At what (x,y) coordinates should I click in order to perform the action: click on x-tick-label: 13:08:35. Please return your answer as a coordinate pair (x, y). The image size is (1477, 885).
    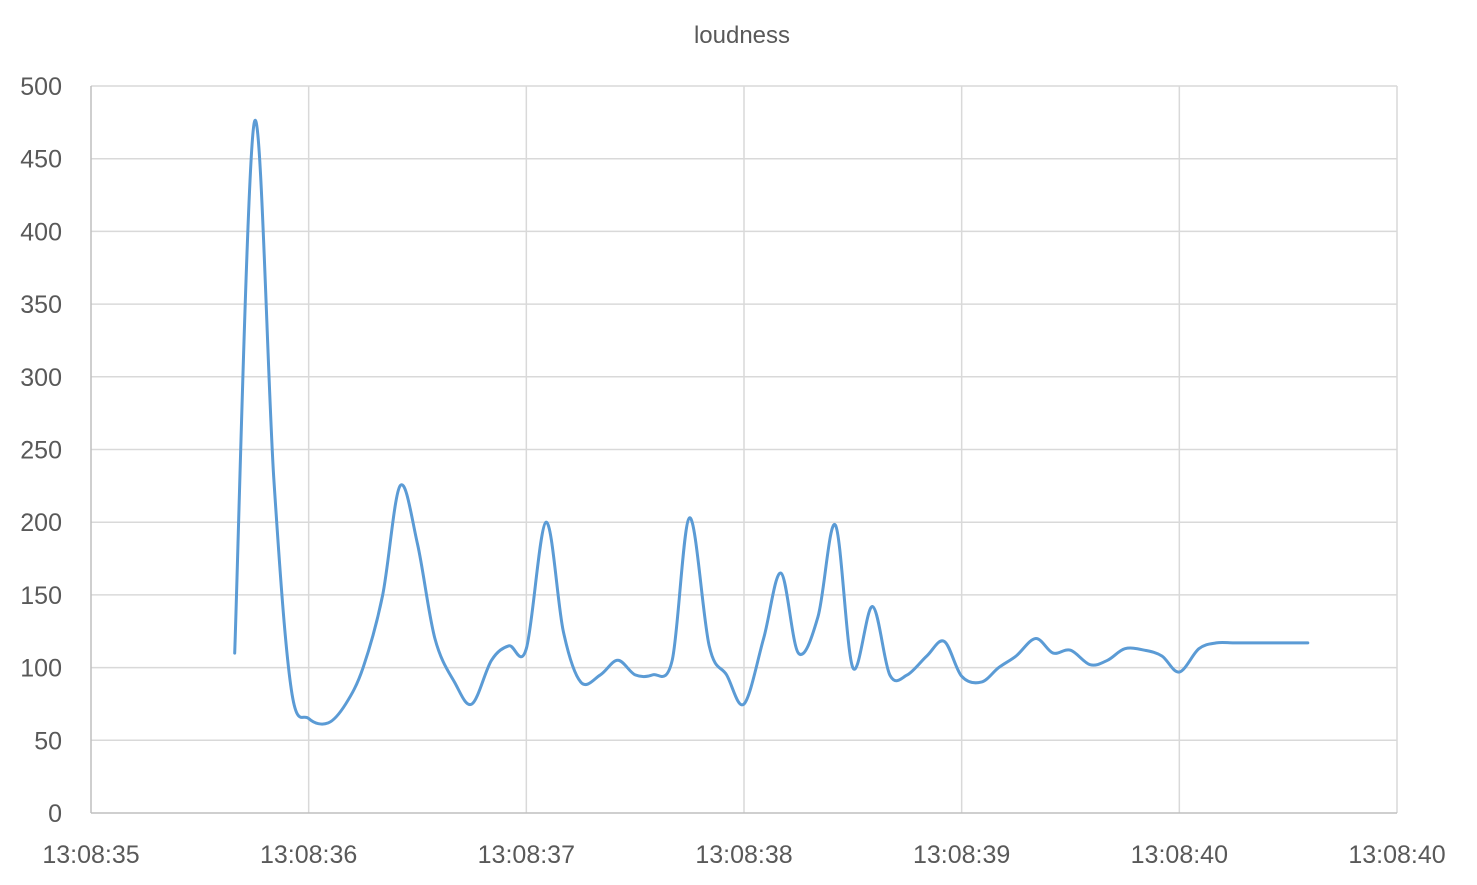
    Looking at the image, I should click on (90, 855).